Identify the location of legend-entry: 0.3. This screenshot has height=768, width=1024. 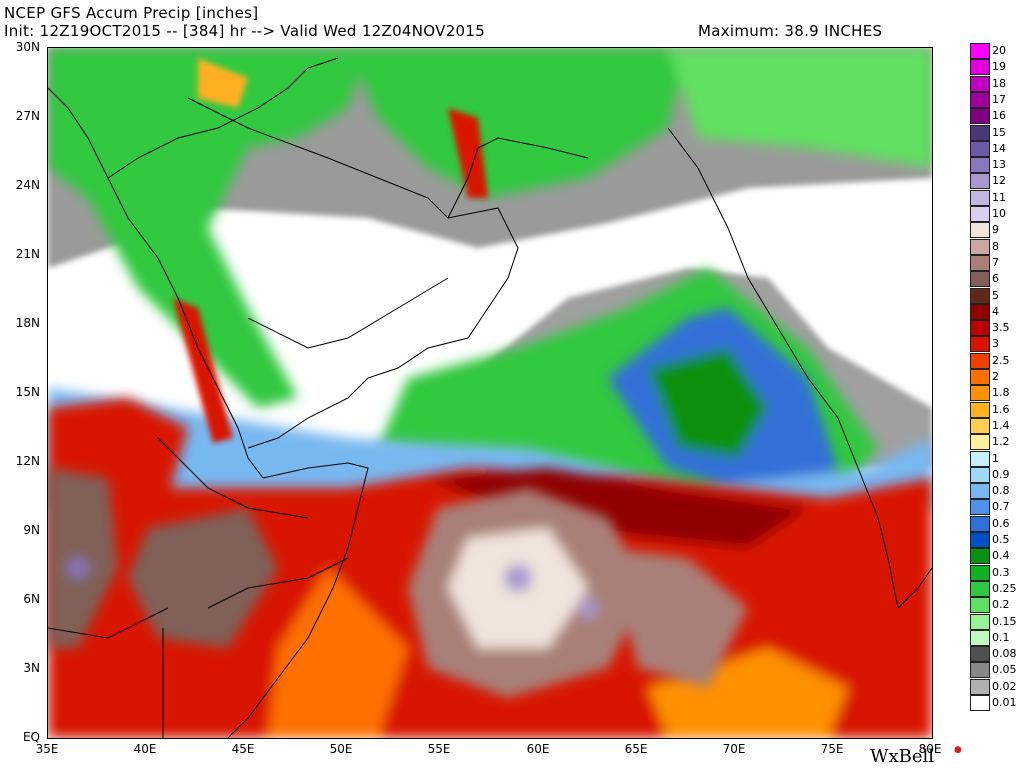
(996, 572).